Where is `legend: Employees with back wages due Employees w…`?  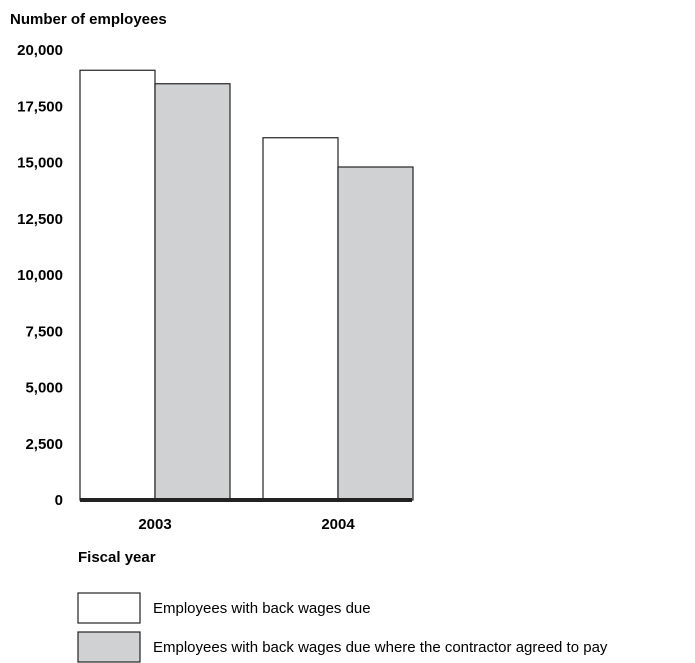 legend: Employees with back wages due Employees w… is located at coordinates (342, 627).